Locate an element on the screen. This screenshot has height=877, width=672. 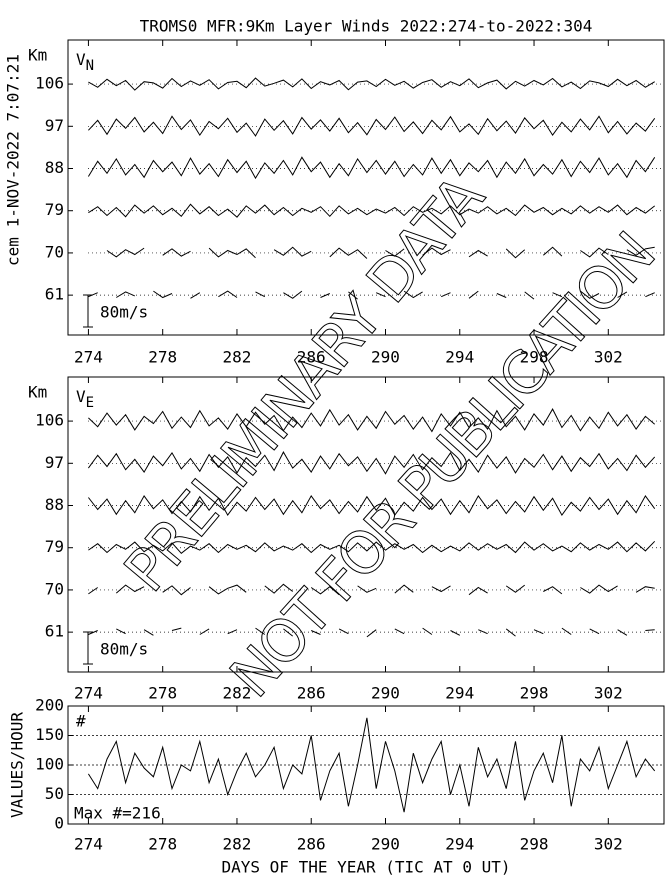
component-label: VE is located at coordinates (85, 399).